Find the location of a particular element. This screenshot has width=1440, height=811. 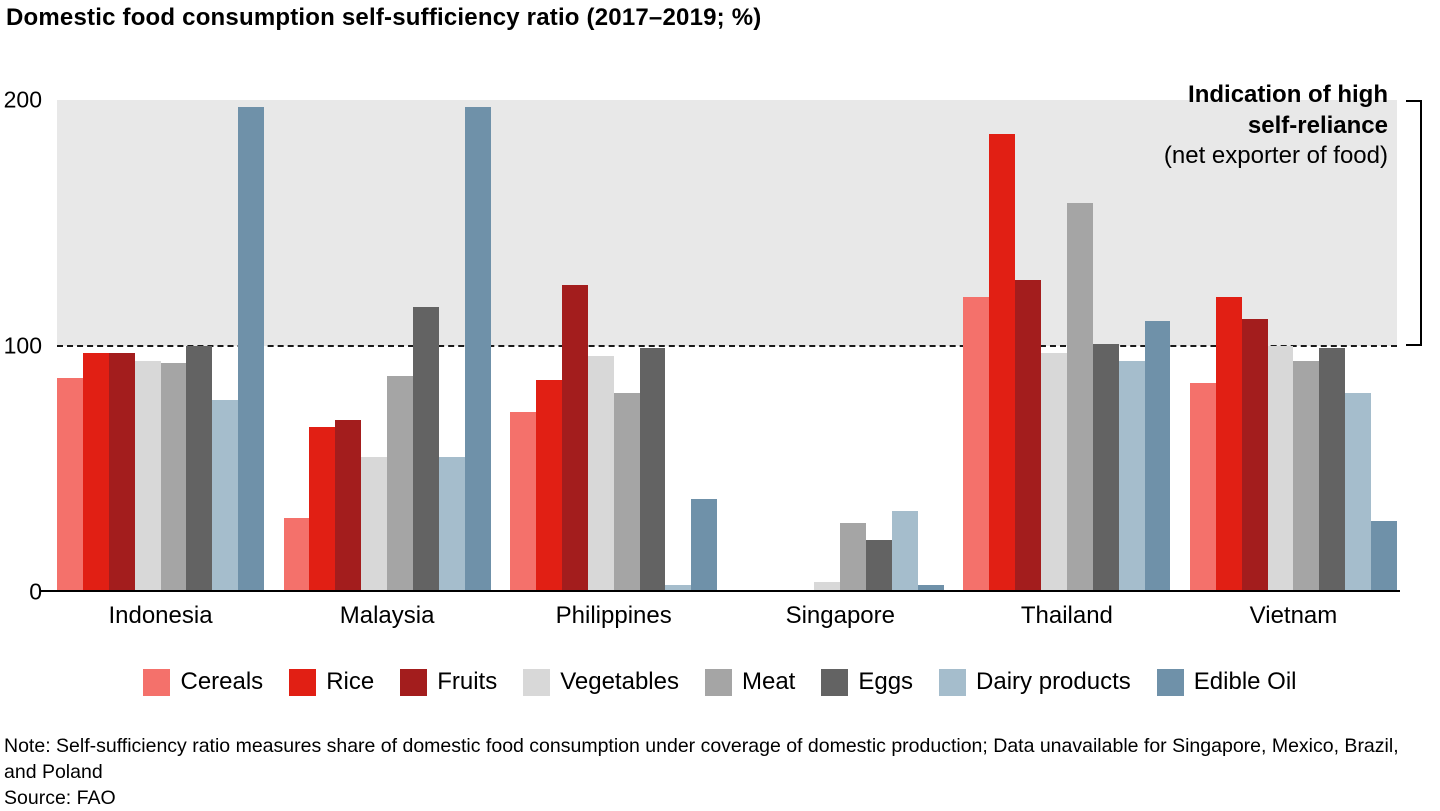

y-tick-label-100: 100 is located at coordinates (22, 345).